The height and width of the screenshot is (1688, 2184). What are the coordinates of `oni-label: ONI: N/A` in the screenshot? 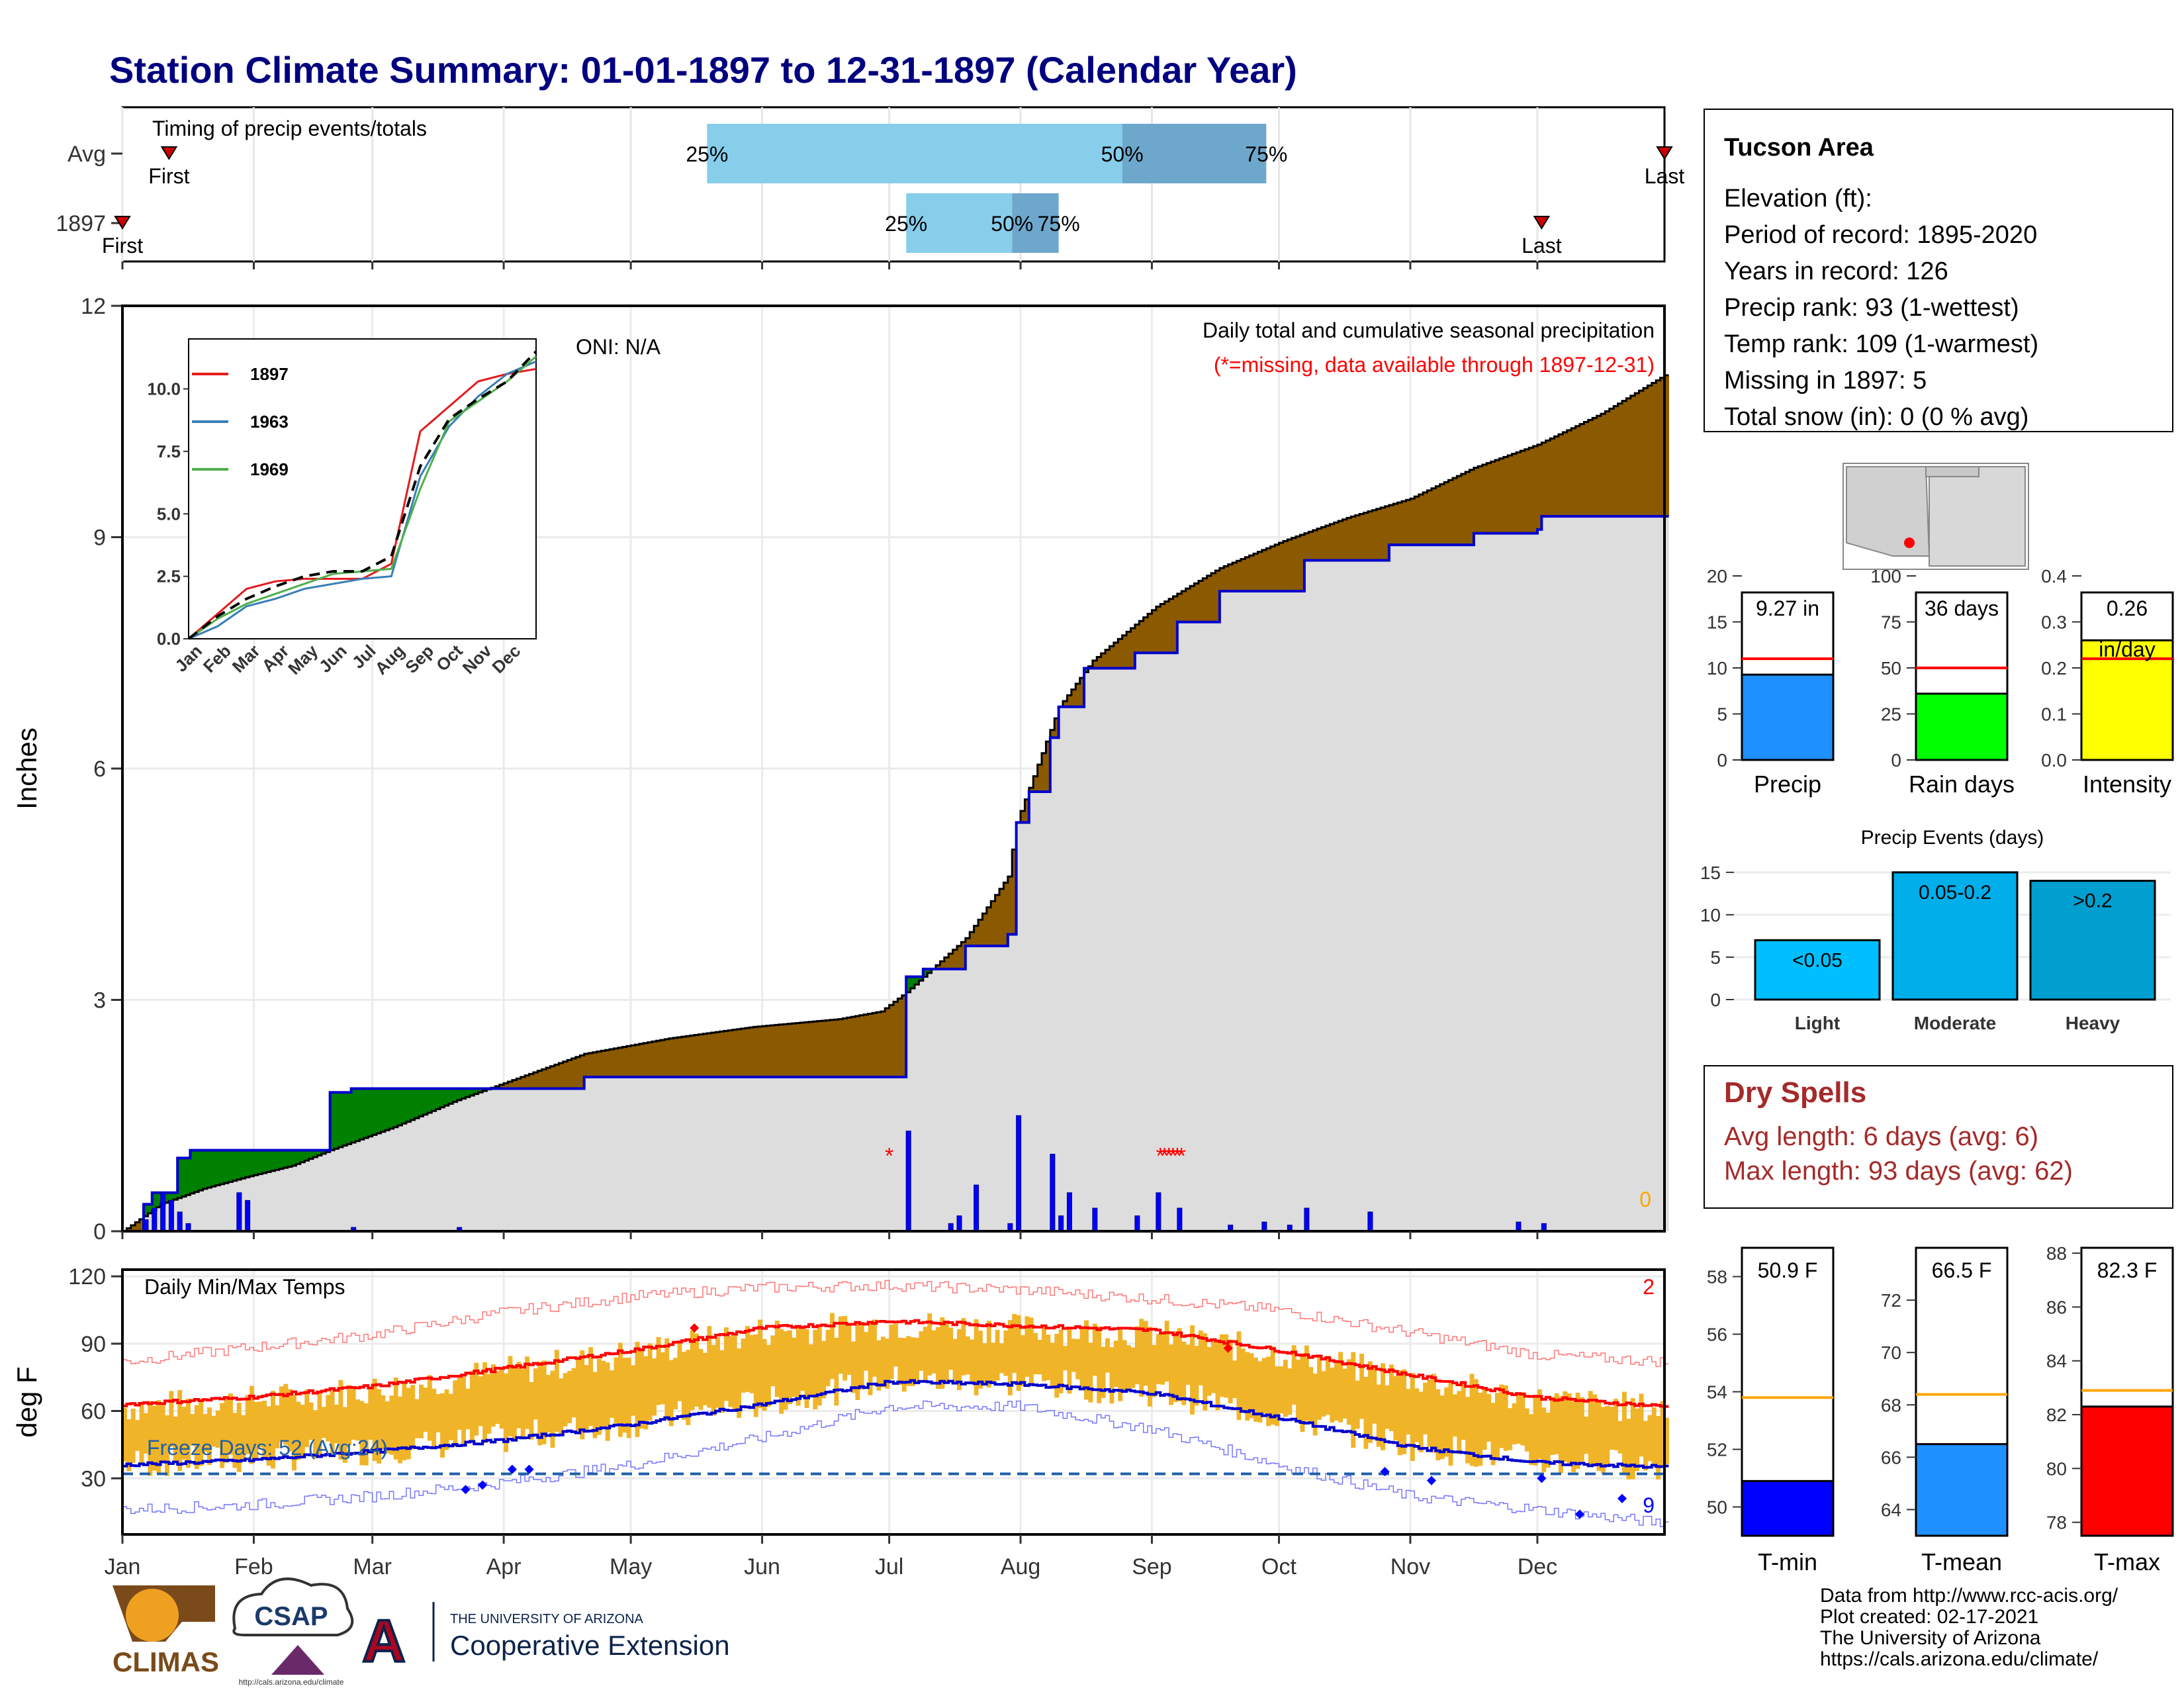 It's located at (618, 347).